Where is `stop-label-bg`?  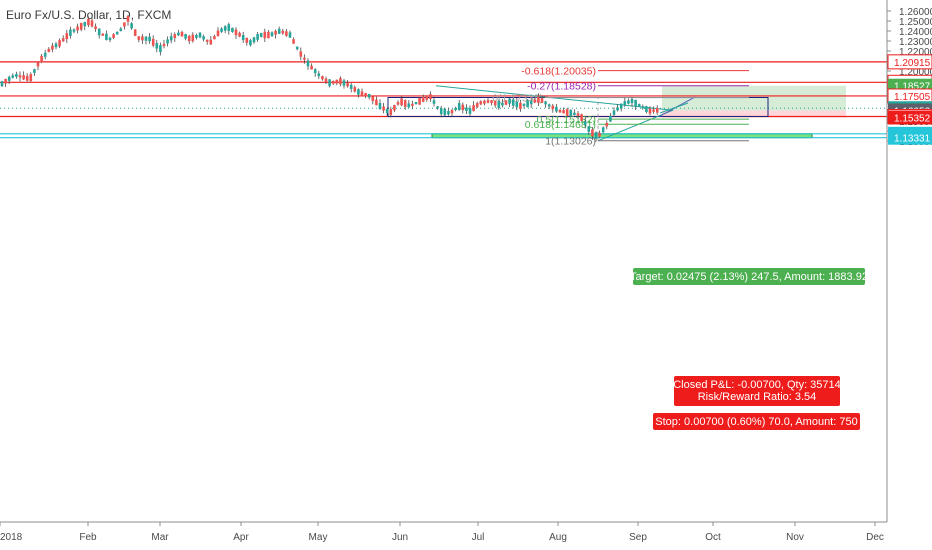
stop-label-bg is located at coordinates (756, 421).